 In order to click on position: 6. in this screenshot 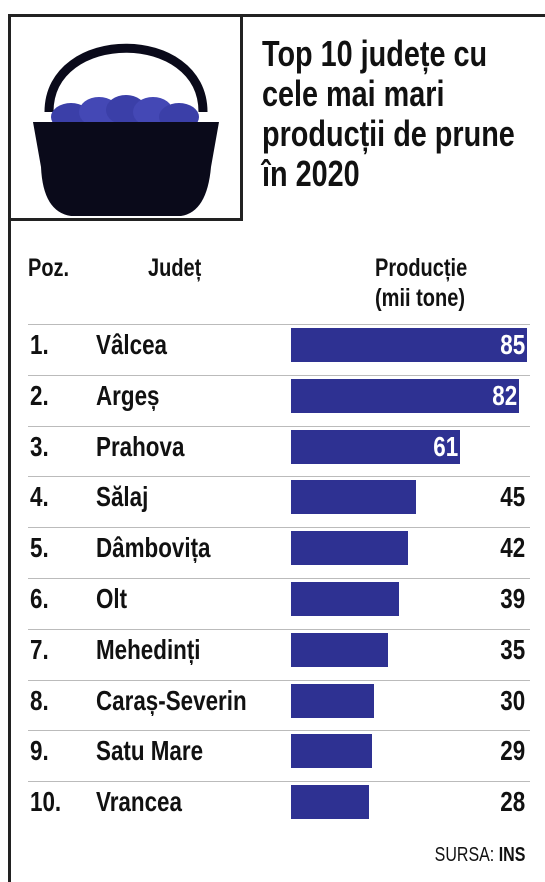, I will do `click(39, 598)`.